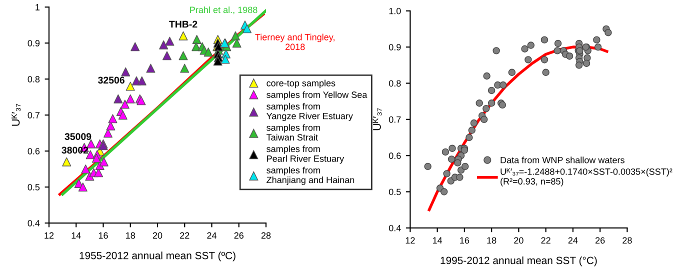  I want to click on x-axis-title: 1995-2012 annual mean SST (°C), so click(518, 261).